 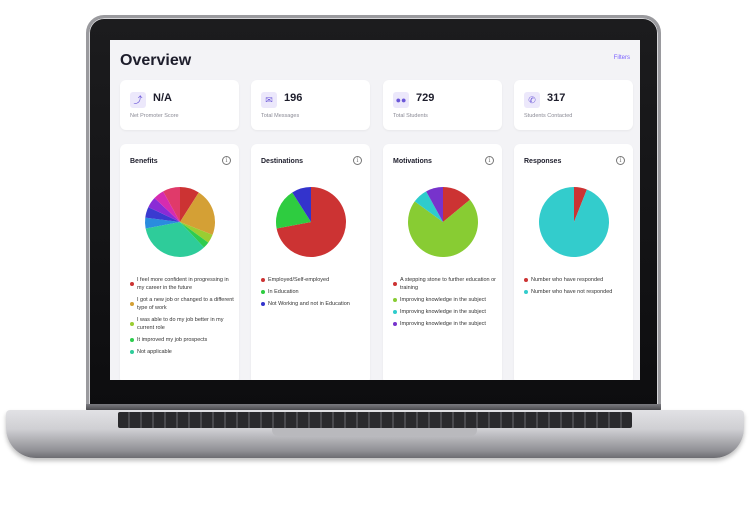 I want to click on legend-item: Number who have responded, so click(x=576, y=280).